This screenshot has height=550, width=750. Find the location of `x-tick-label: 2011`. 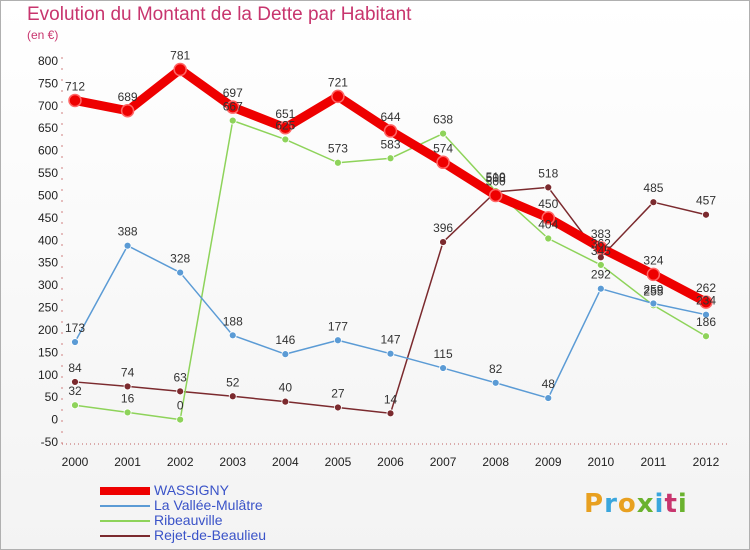

x-tick-label: 2011 is located at coordinates (654, 462).